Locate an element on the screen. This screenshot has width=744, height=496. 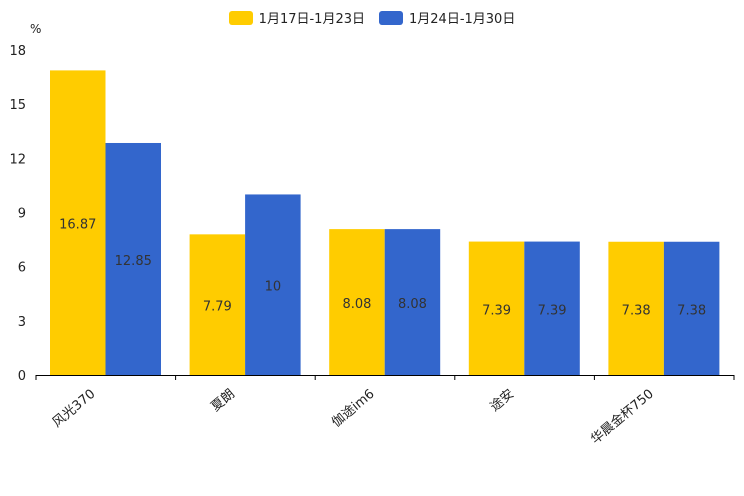
data-label-series-2-1: 10 is located at coordinates (273, 287).